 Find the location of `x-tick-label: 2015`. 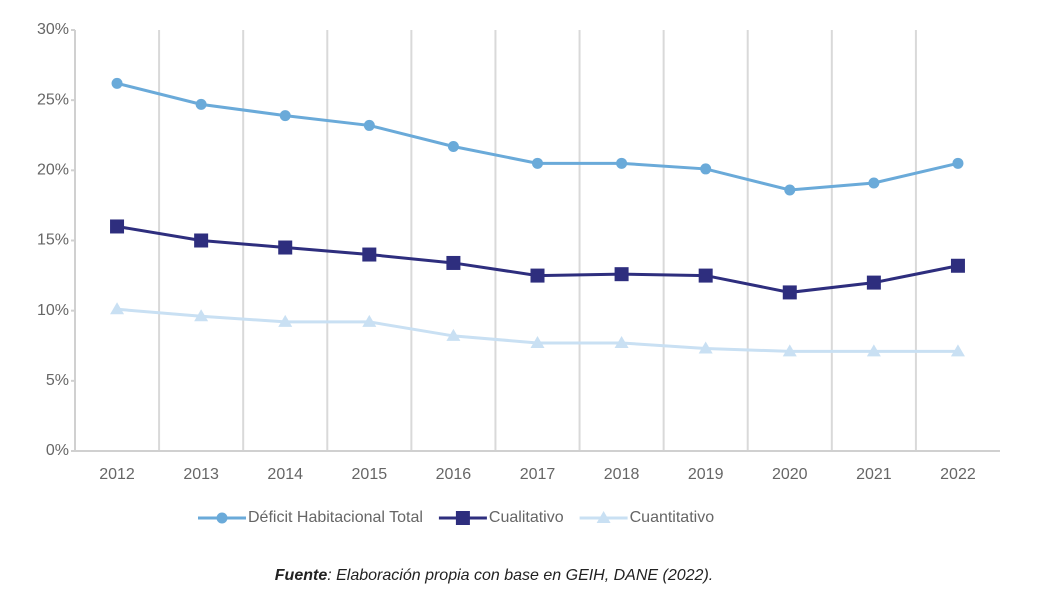

x-tick-label: 2015 is located at coordinates (370, 474).